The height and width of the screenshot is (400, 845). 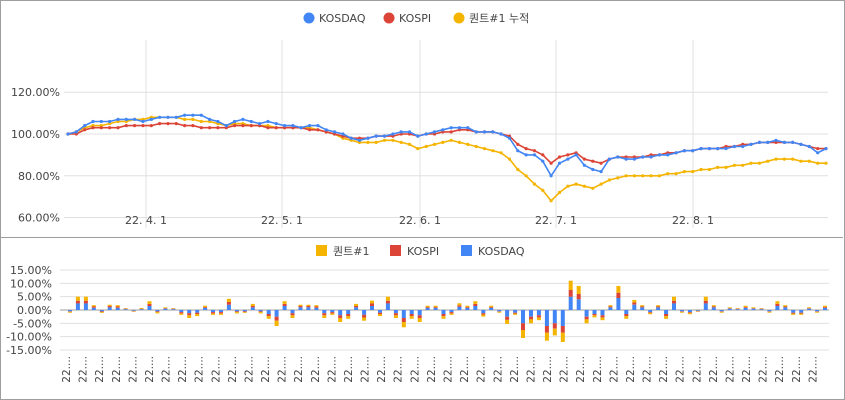 What do you see at coordinates (342, 18) in the screenshot?
I see `legend-label: KOSDAQ` at bounding box center [342, 18].